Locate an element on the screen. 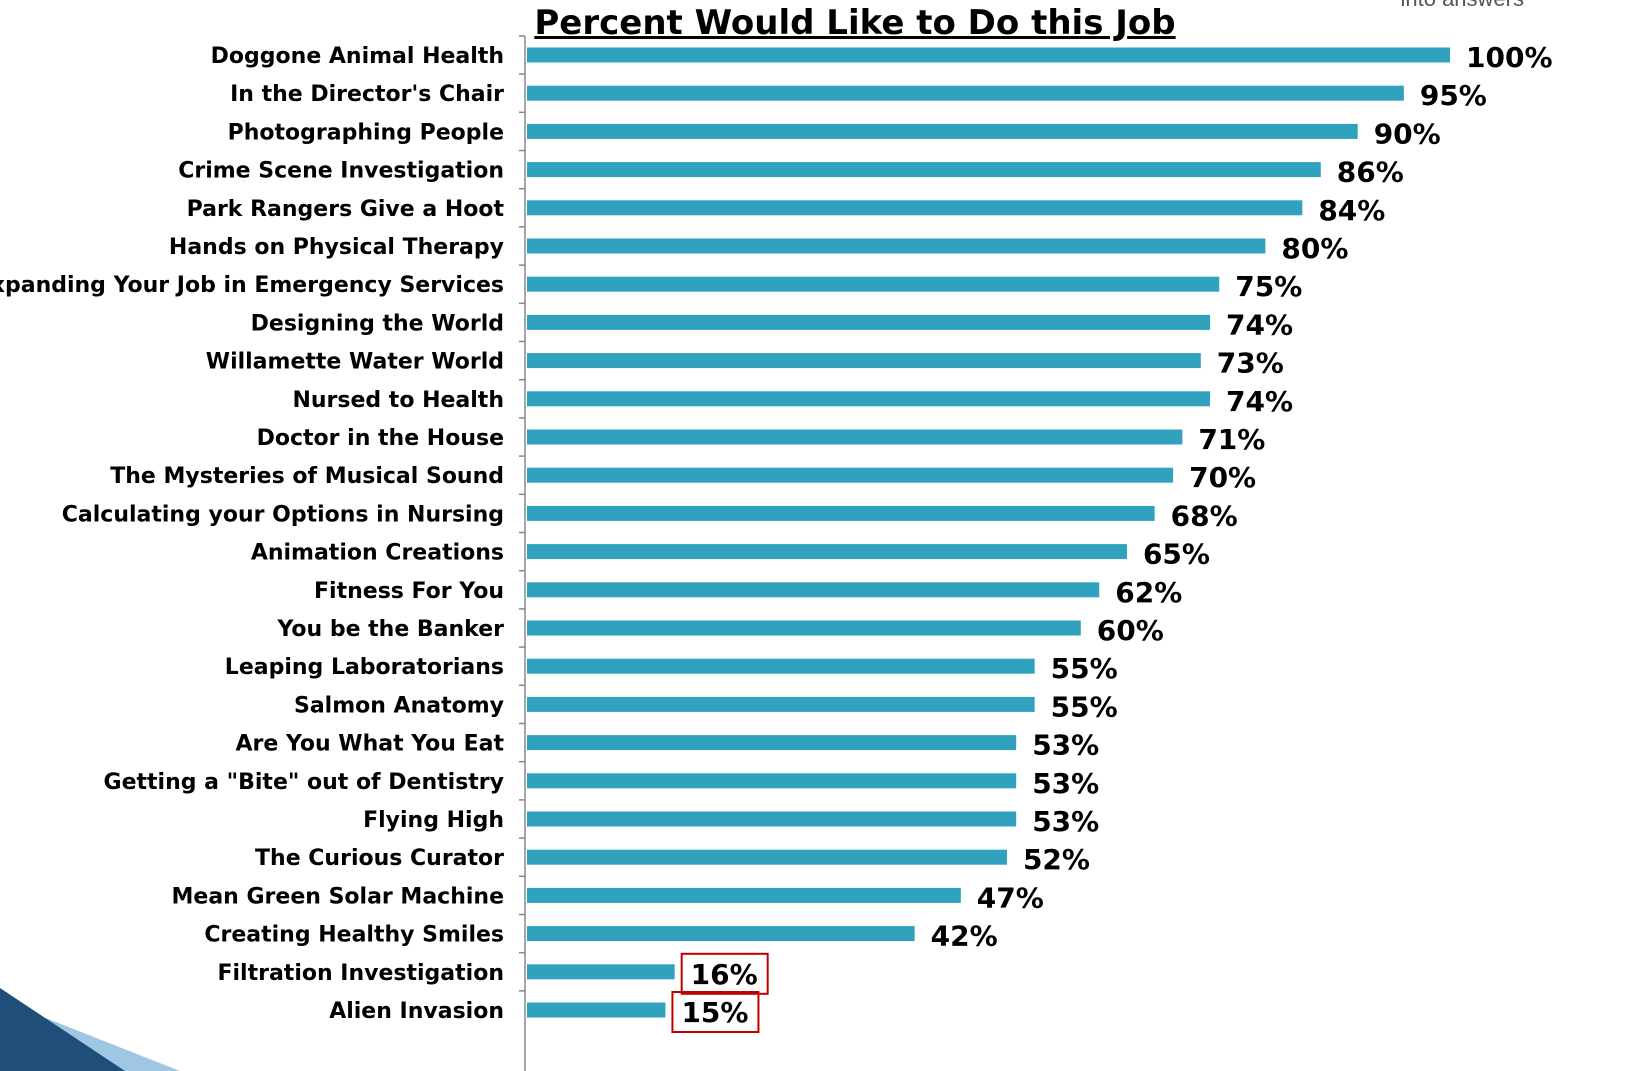 The image size is (1642, 1071). bar-are-you-what-you-eat is located at coordinates (772, 743).